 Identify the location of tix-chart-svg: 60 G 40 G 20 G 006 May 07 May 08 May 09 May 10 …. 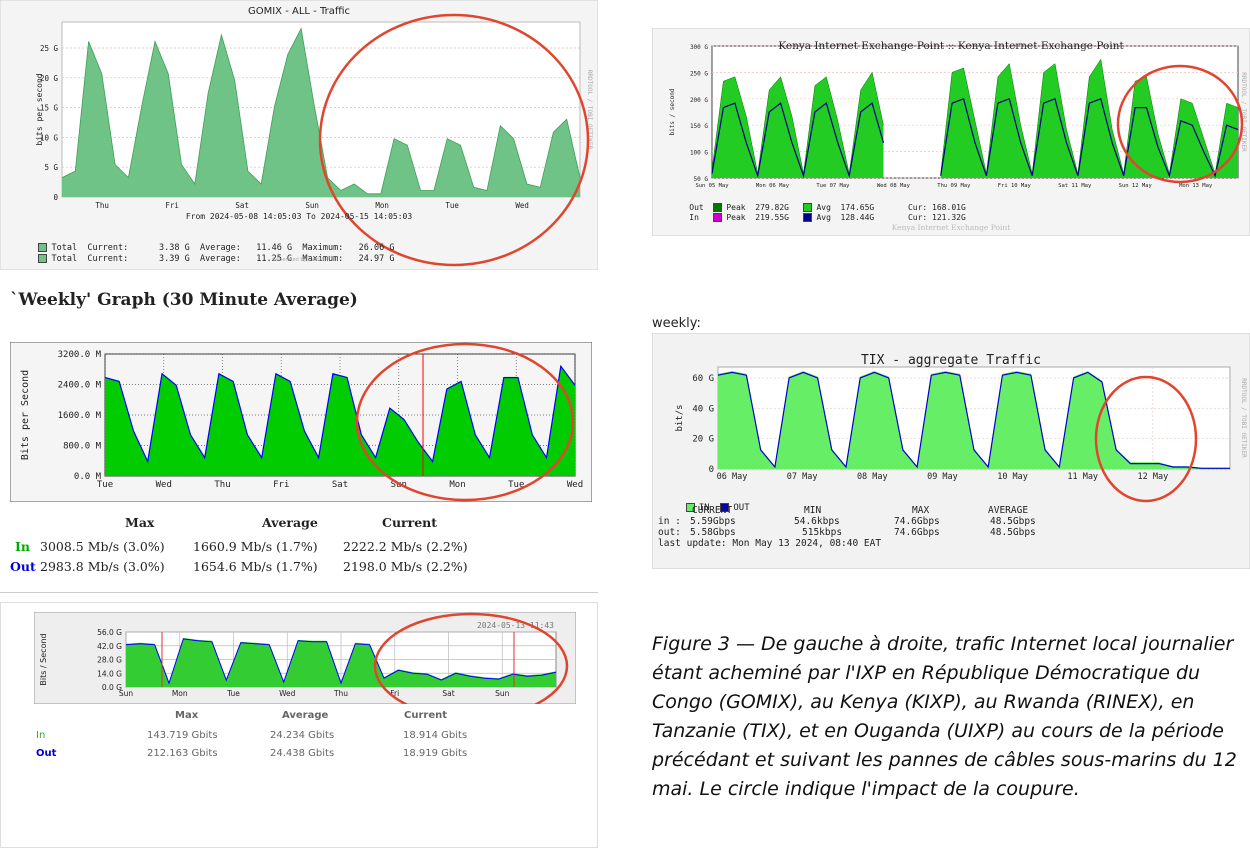
(951, 451).